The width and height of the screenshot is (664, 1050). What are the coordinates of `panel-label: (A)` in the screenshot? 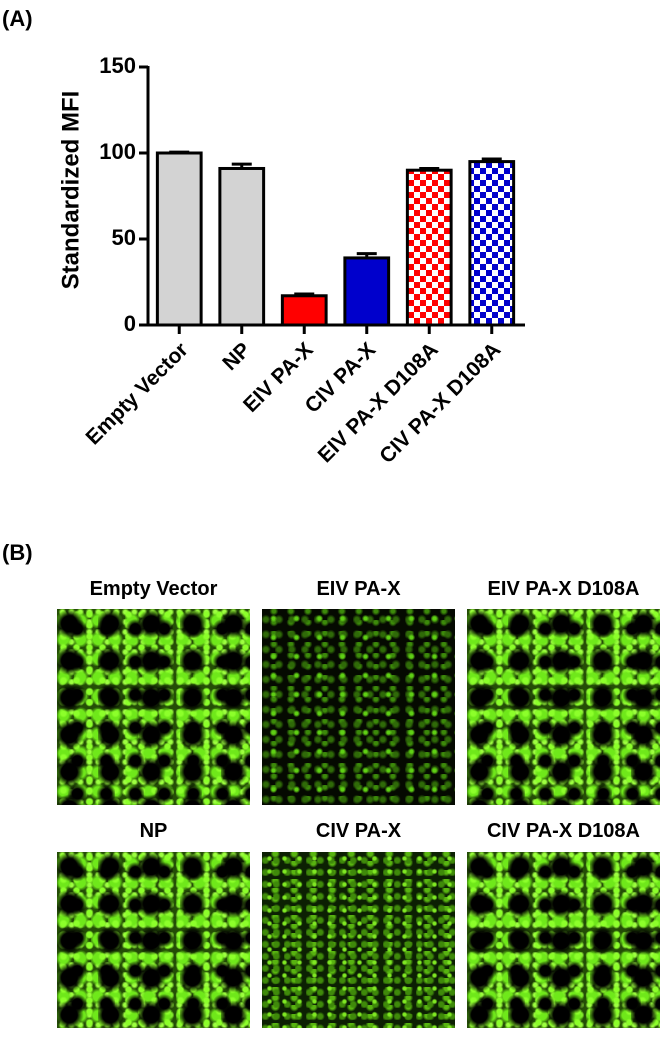 It's located at (17, 18).